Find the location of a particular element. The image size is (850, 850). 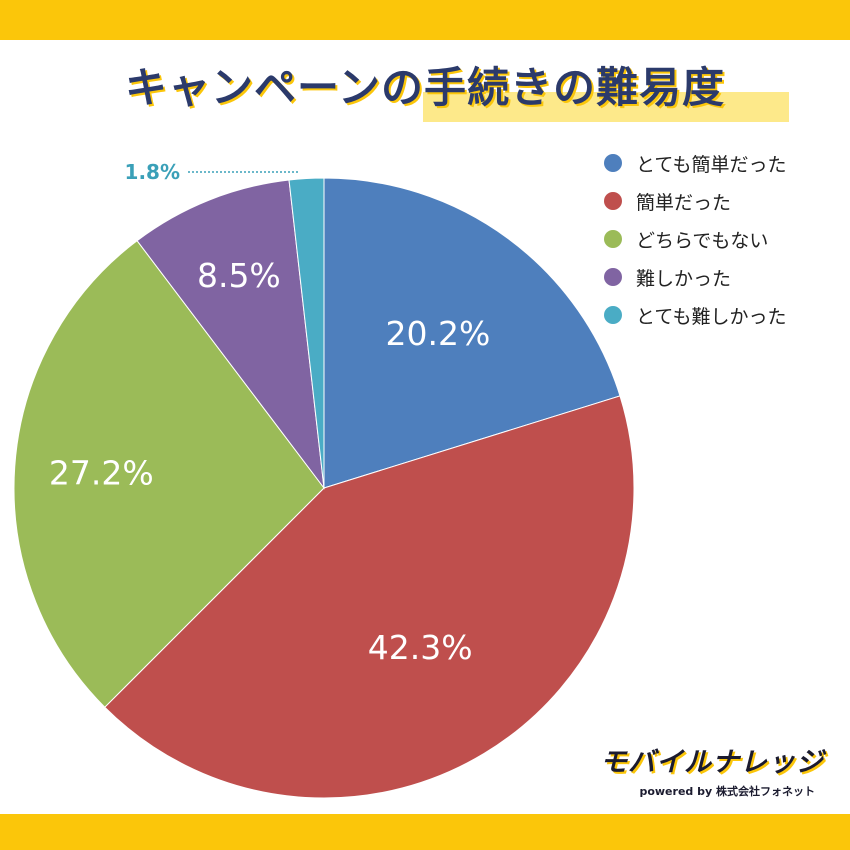

slice-label-3: 27.2% is located at coordinates (101, 473).